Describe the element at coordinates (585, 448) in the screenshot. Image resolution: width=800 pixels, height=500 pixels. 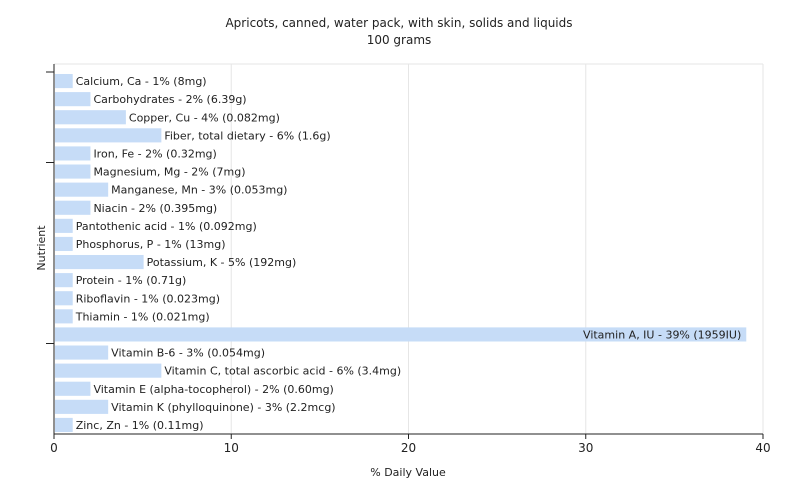
I see `x-tick-label: 30` at that location.